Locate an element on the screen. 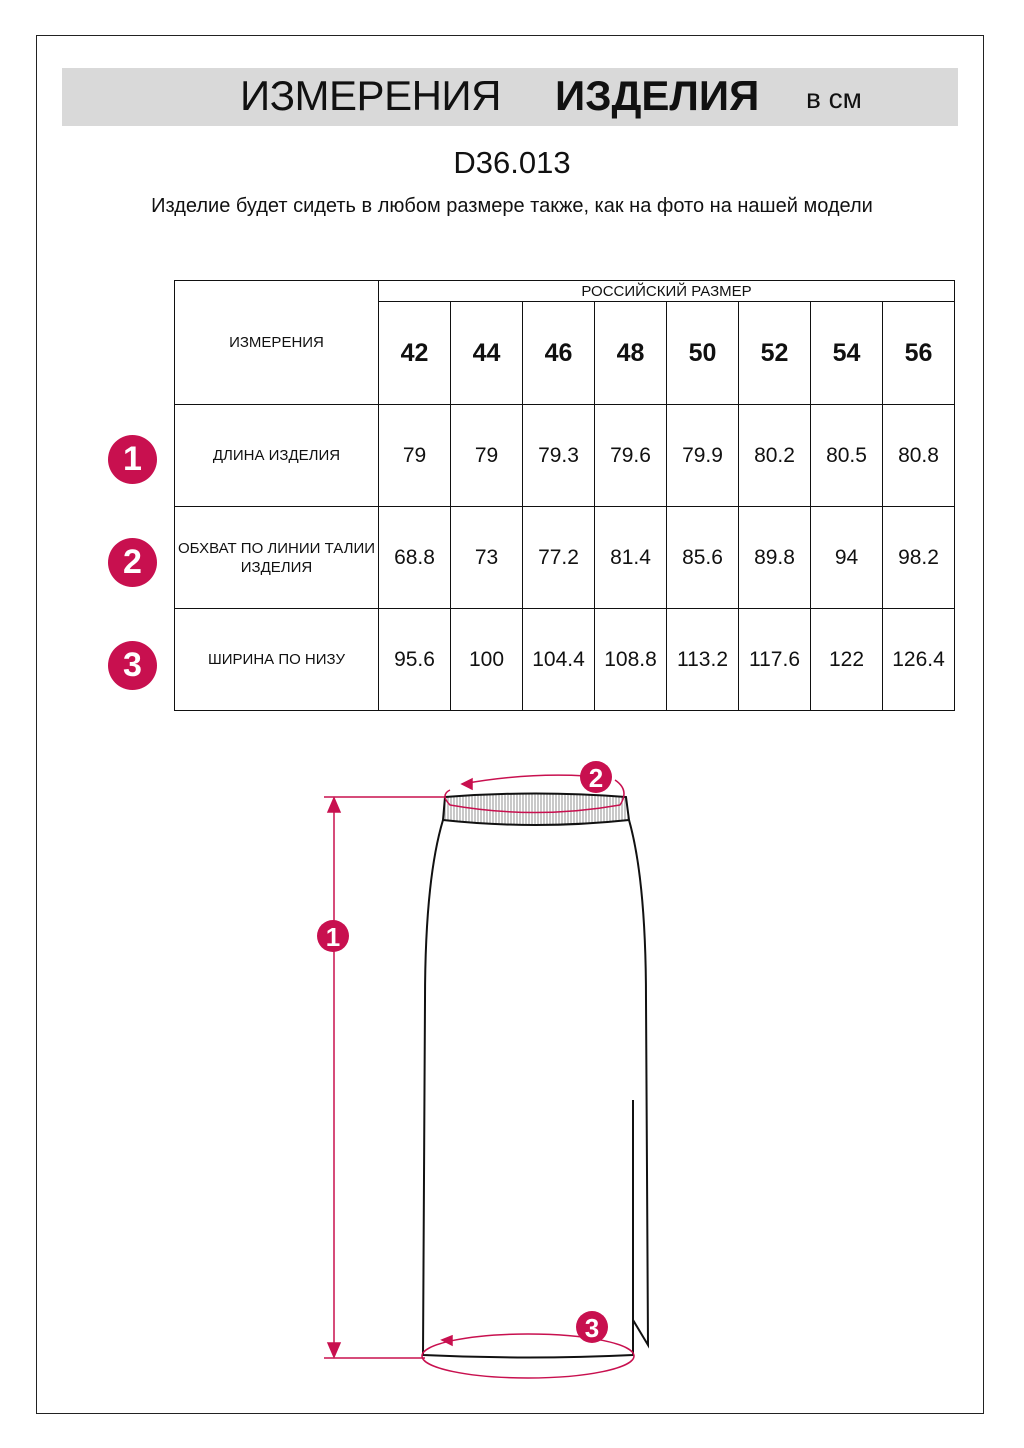 The image size is (1024, 1448). value-cell: 80.2 is located at coordinates (774, 455).